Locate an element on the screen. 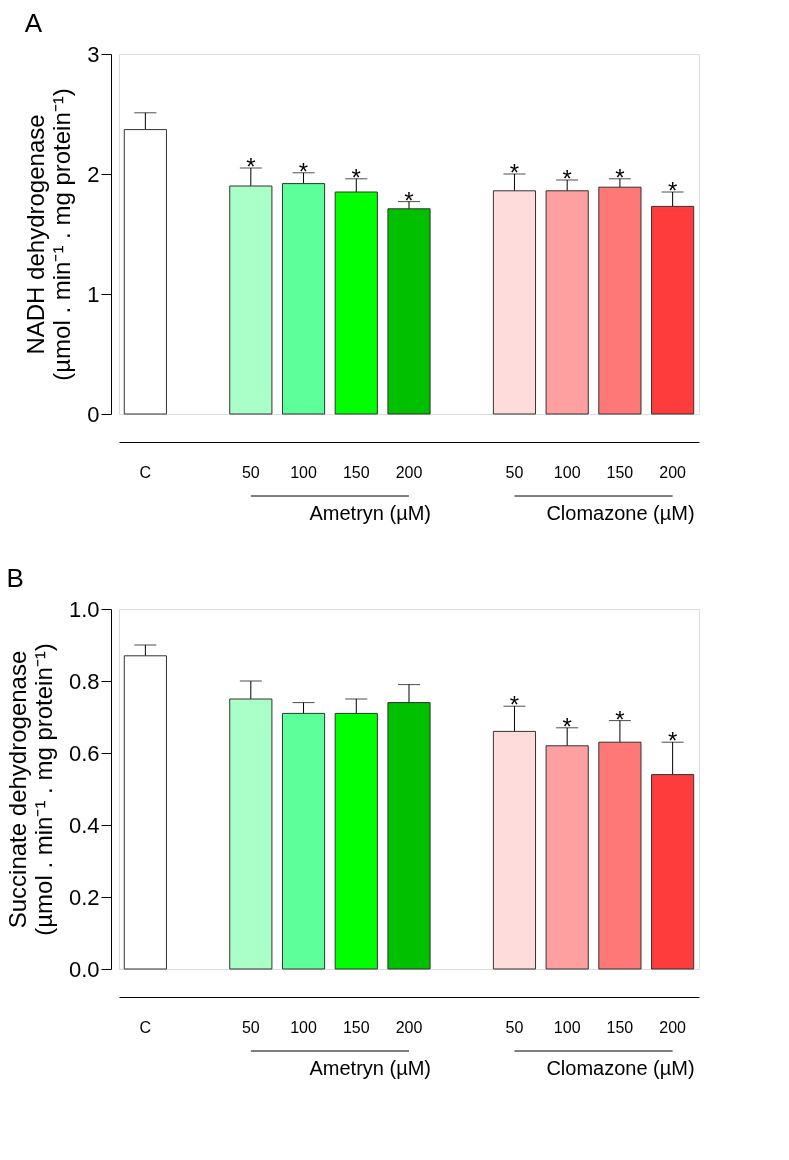  y-tick-label: 0.4 is located at coordinates (84, 825).